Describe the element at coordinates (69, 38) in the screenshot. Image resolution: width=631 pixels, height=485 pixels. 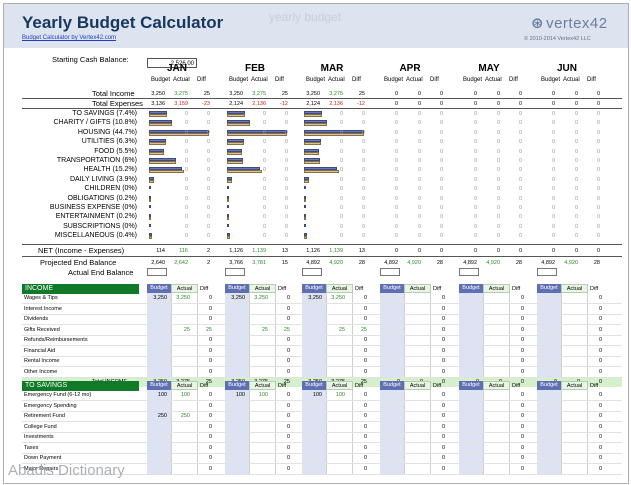
I see `vertex-link: Budget Calculator by Vertex42.com` at that location.